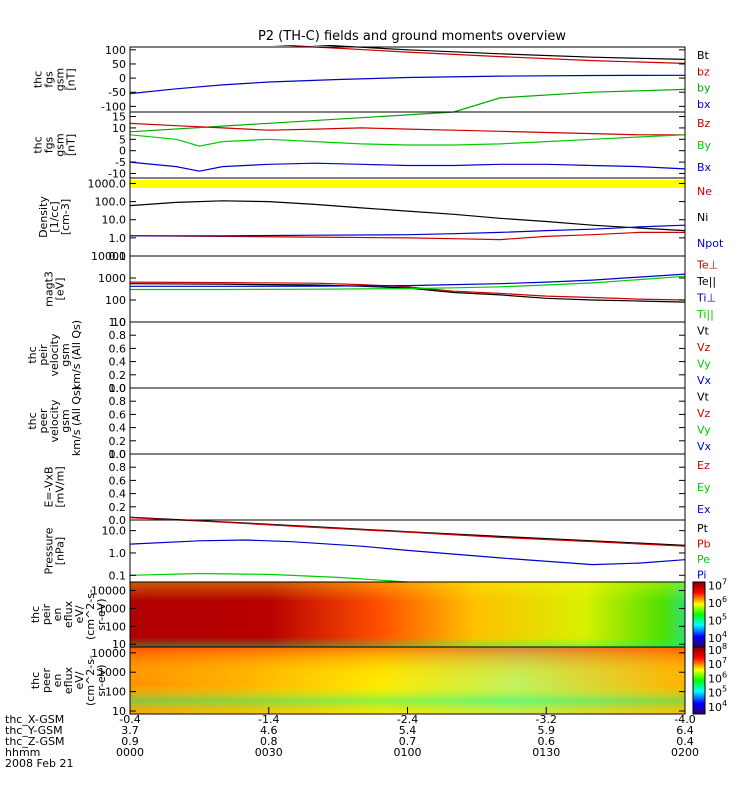  I want to click on y-tick-label: 0.2, so click(118, 507).